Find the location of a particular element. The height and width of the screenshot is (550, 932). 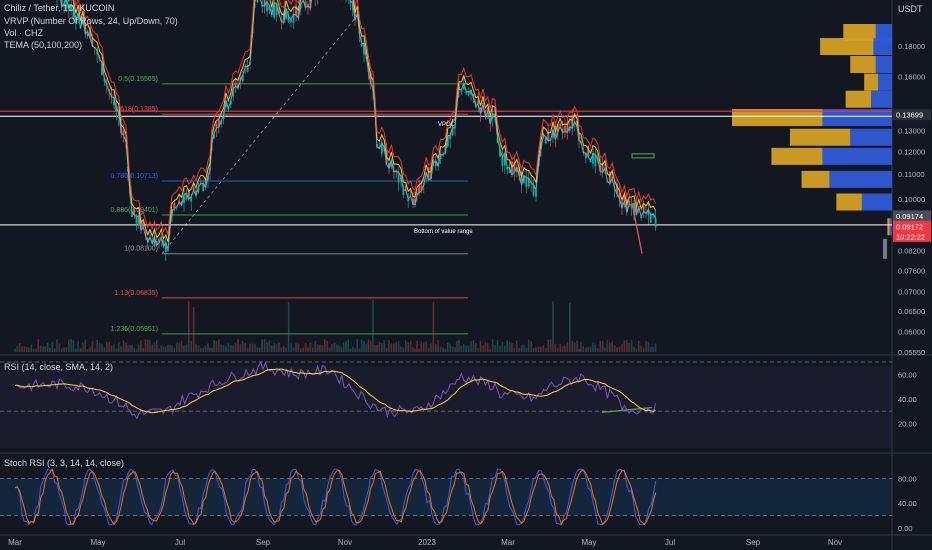

vrvp-legend: VRVP (Number Of Rows, 24, Up/Down, 70) is located at coordinates (91, 21).